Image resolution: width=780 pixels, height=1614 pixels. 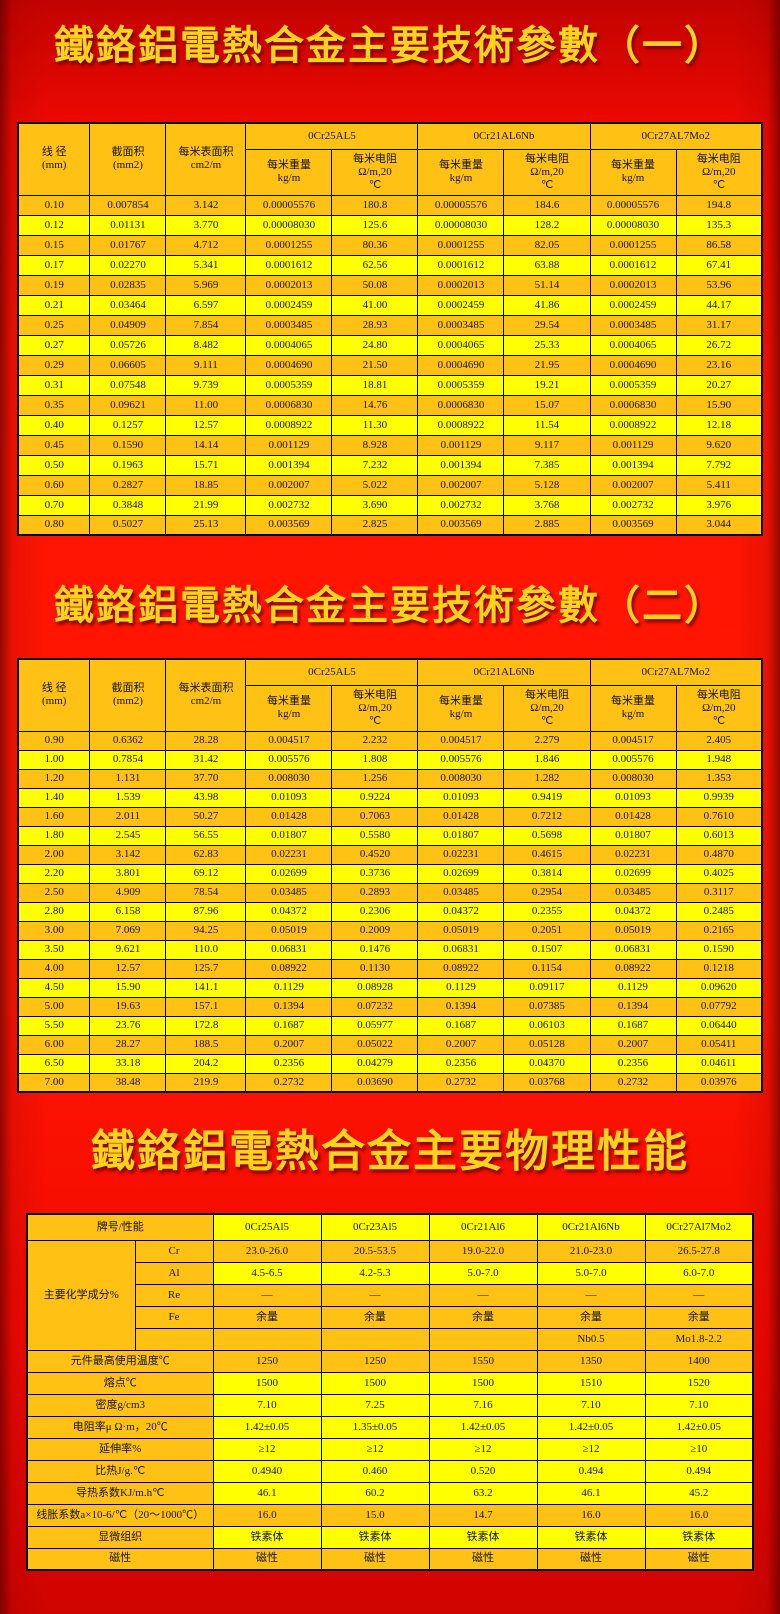 I want to click on table-cell: 0.1590, so click(x=719, y=949).